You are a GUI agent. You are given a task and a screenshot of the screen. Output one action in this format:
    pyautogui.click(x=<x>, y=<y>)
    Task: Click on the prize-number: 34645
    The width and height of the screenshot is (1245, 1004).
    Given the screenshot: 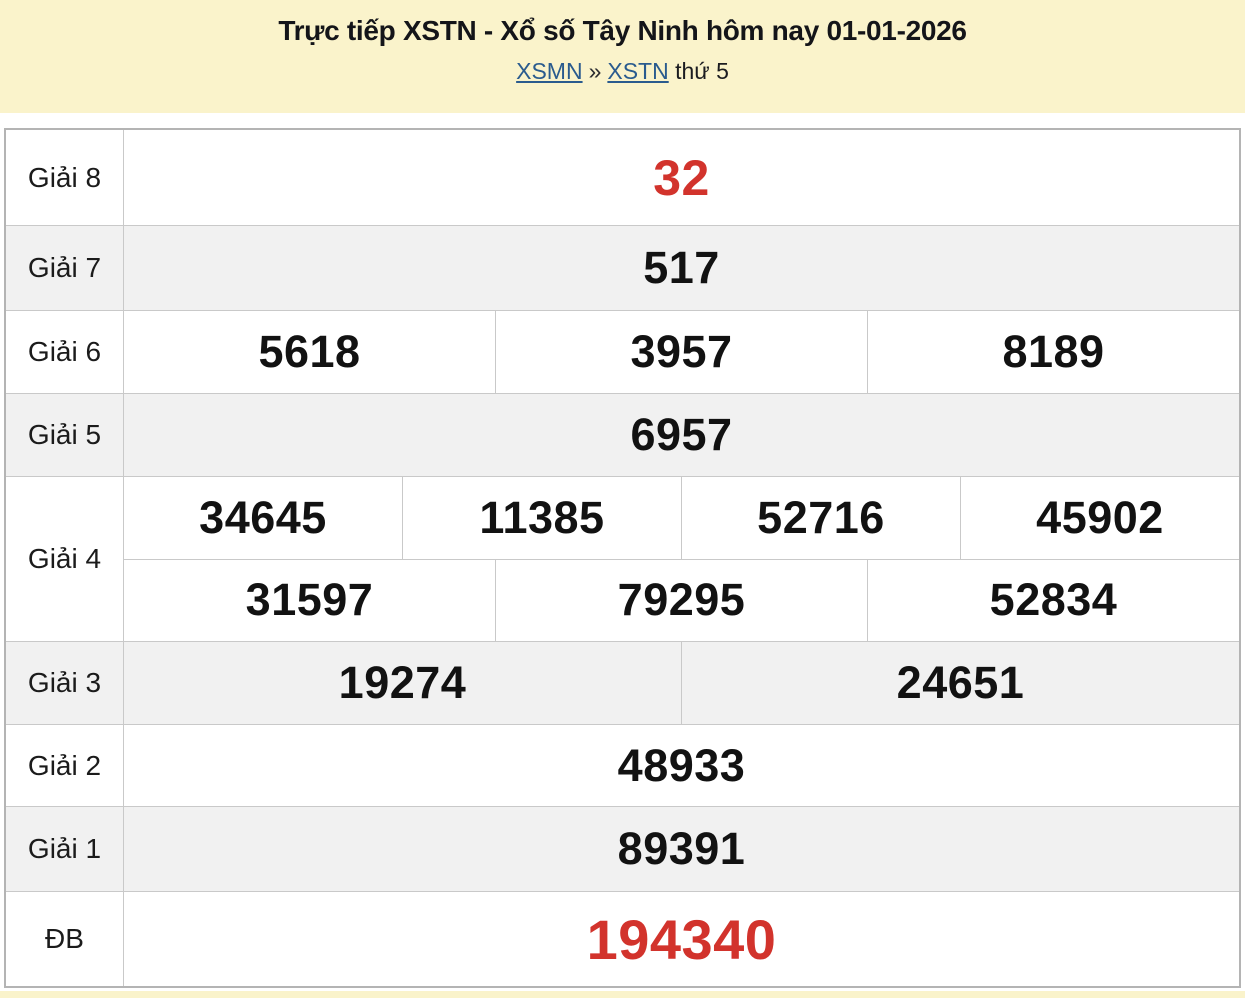 What is the action you would take?
    pyautogui.click(x=263, y=517)
    